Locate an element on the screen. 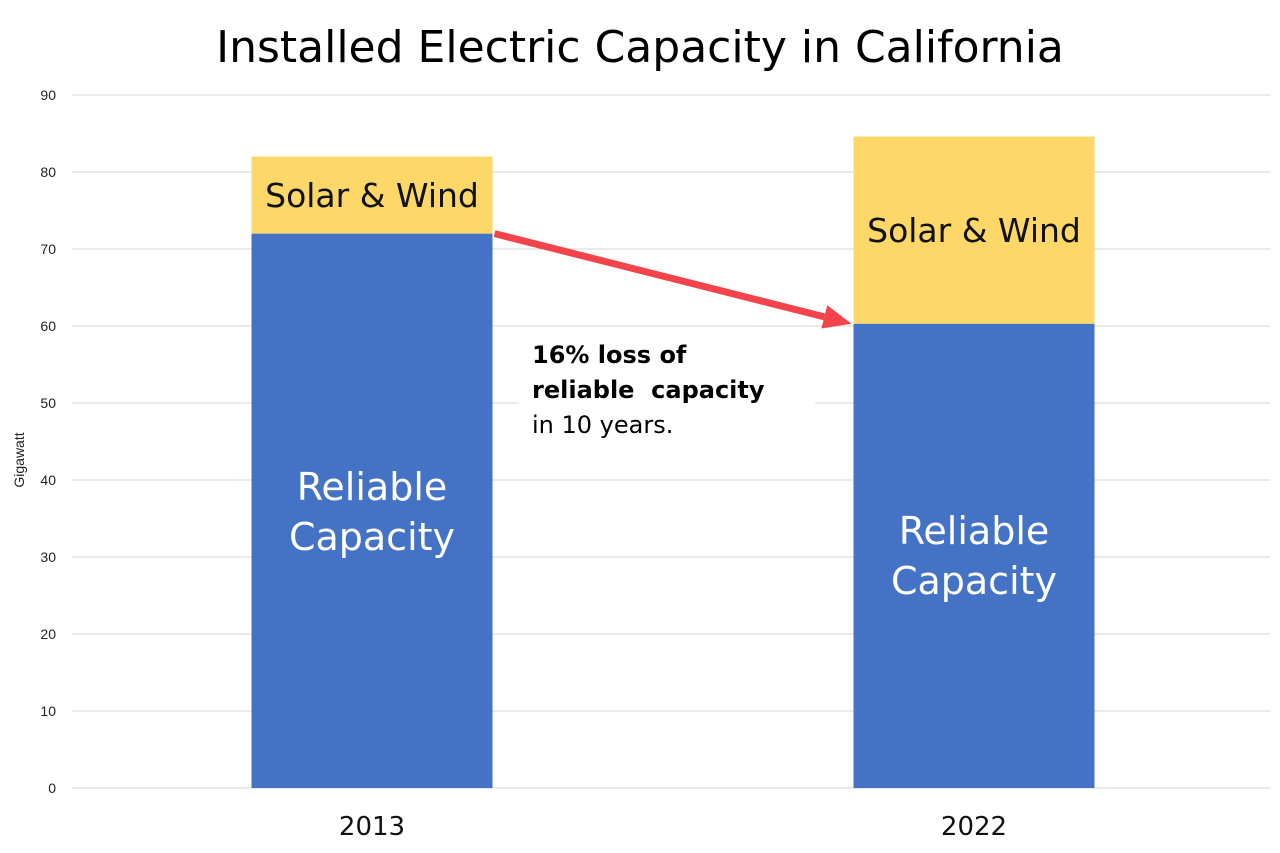 The height and width of the screenshot is (853, 1280). y-tick-label: 50 is located at coordinates (48, 403).